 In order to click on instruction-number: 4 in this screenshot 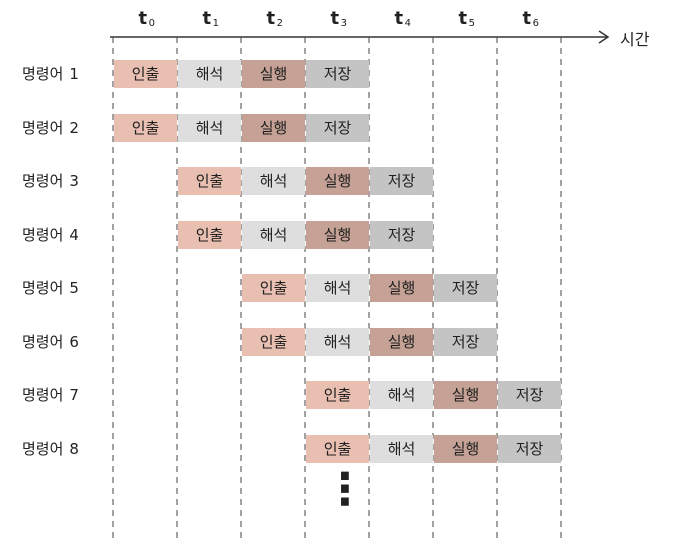, I will do `click(74, 234)`.